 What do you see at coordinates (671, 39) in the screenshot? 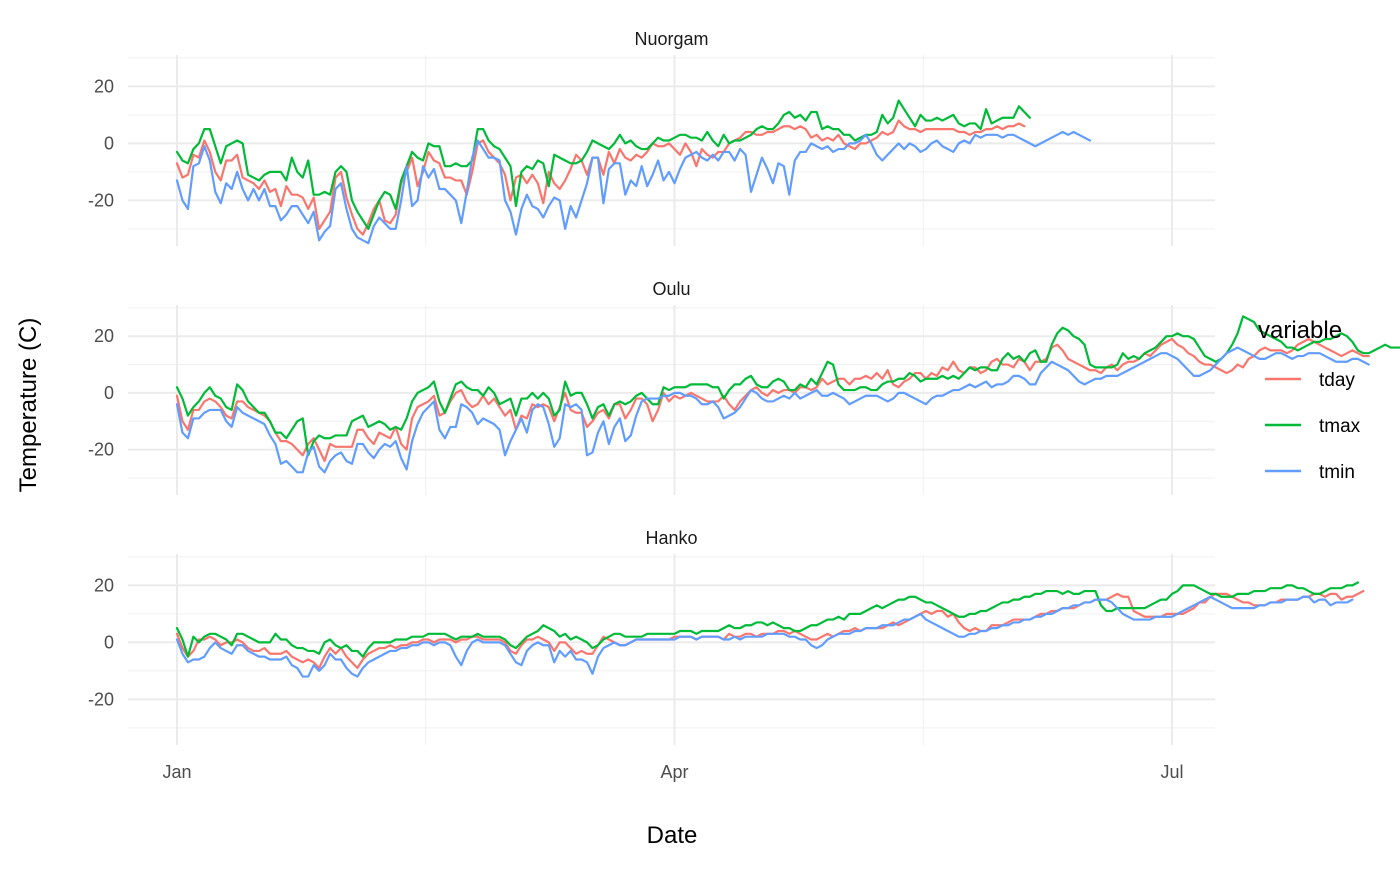
I see `facet-title: Nuorgam` at bounding box center [671, 39].